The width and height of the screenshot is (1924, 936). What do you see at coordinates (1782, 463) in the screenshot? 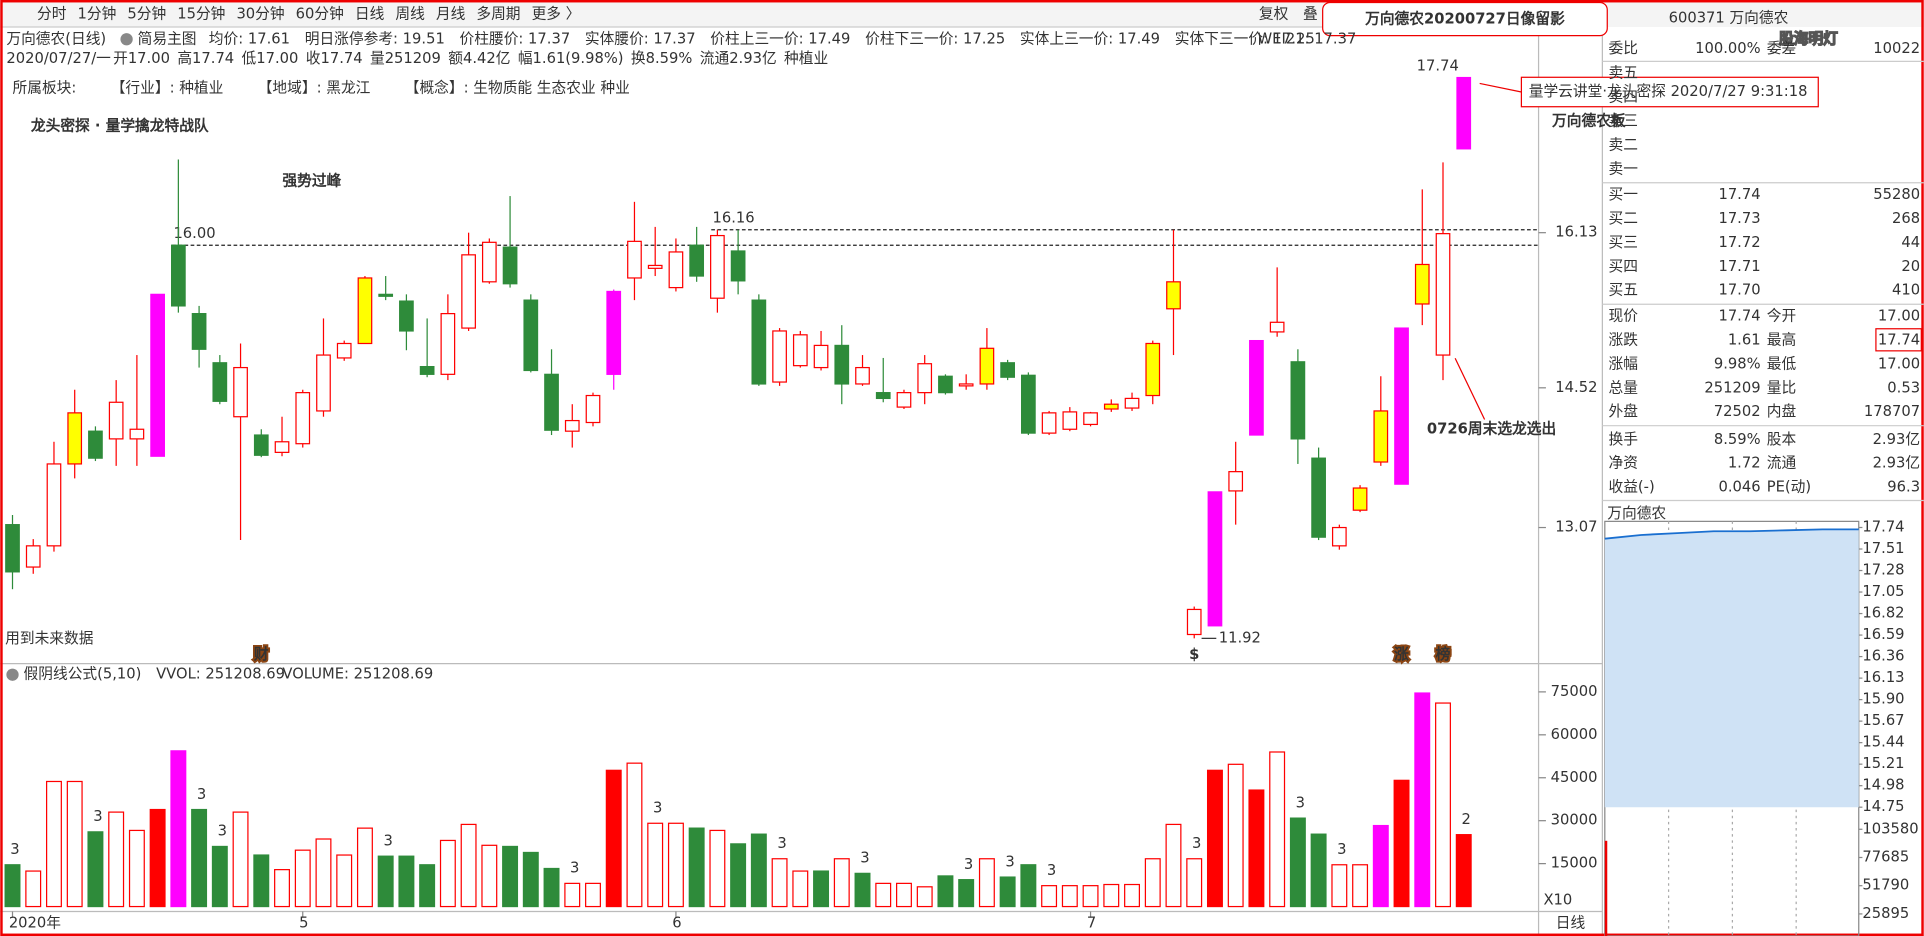
I see `quote-text: 流通` at bounding box center [1782, 463].